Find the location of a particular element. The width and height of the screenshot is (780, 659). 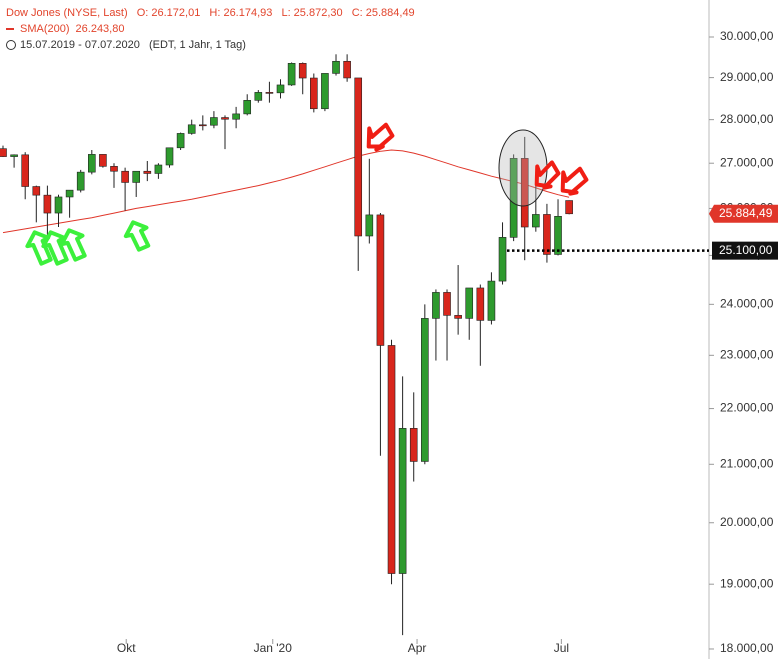

sma-line is located at coordinates (286, 191).